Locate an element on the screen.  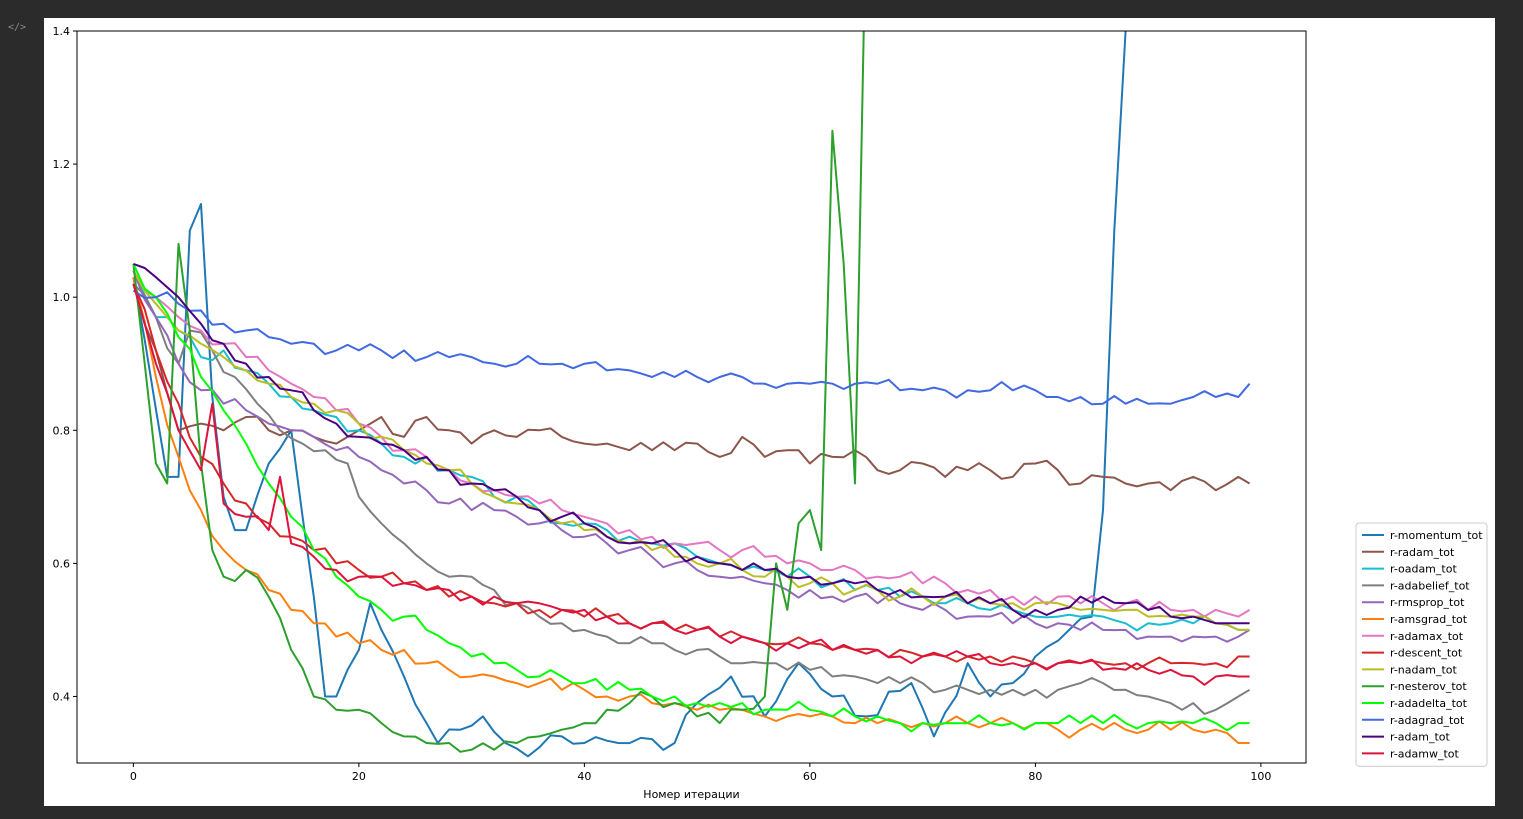
legend-label: r-adam_tot is located at coordinates (1420, 737).